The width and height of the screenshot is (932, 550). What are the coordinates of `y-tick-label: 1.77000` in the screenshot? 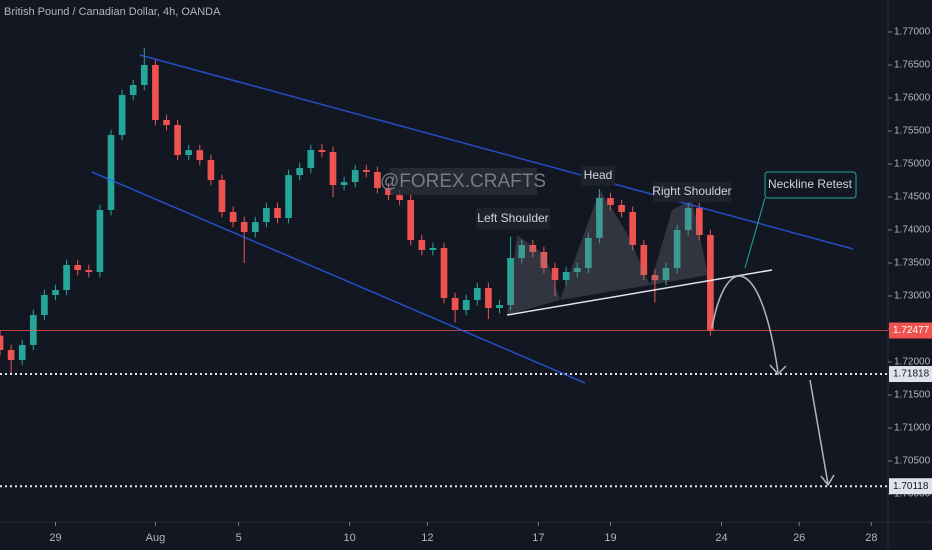 It's located at (912, 32).